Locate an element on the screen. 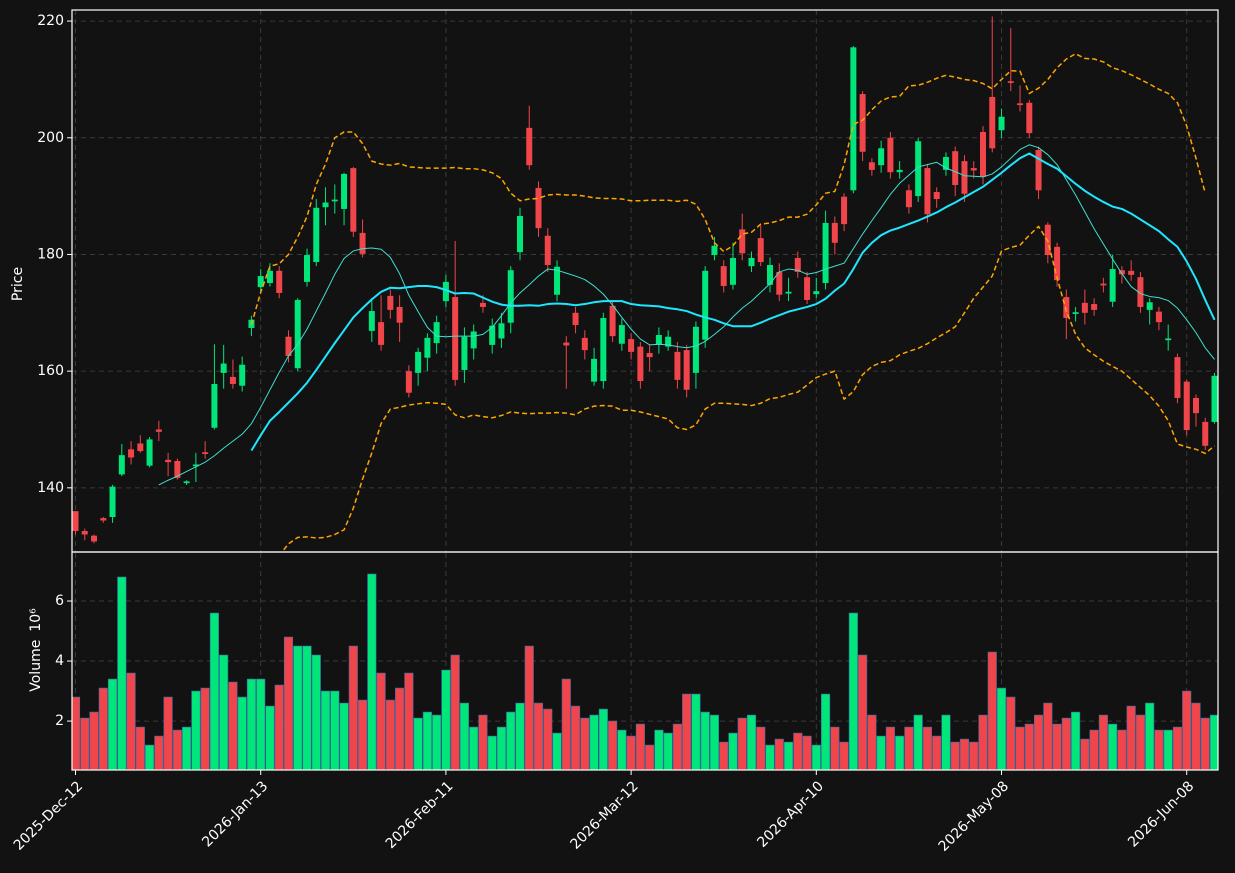 The height and width of the screenshot is (873, 1235). y-tick-label: 2 is located at coordinates (59, 721).